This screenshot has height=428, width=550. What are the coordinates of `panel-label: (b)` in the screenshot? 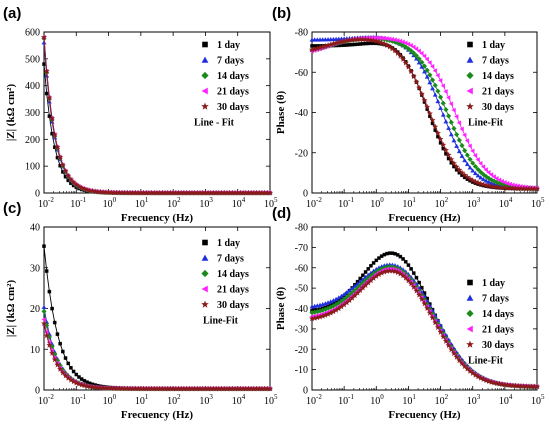 It's located at (281, 13).